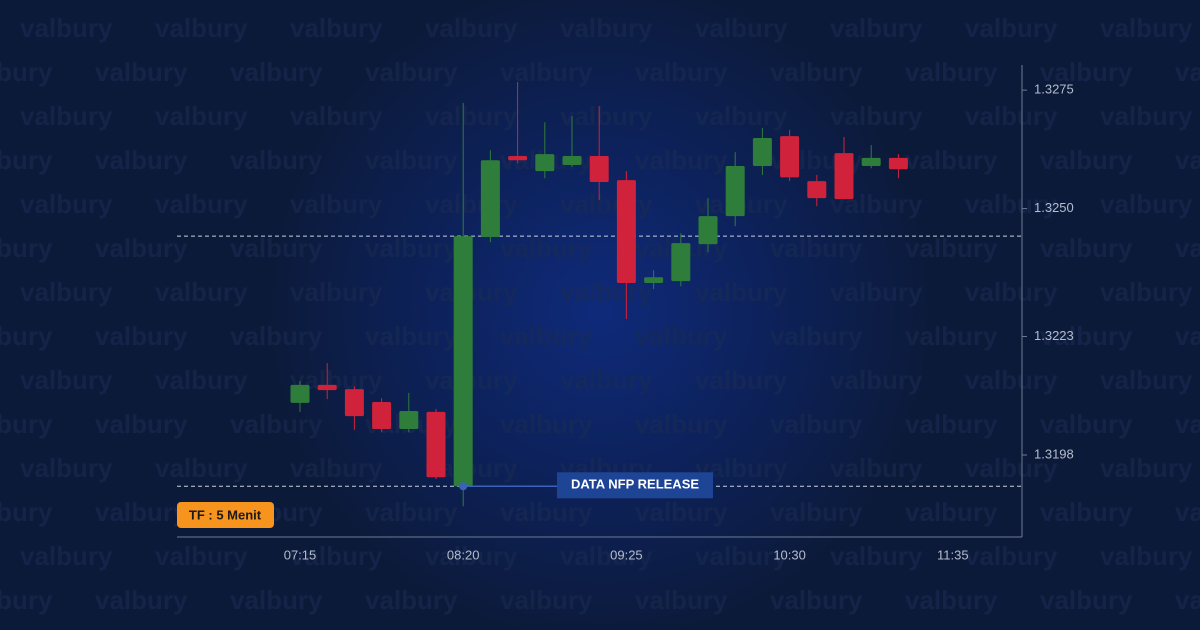 This screenshot has width=1200, height=630. Describe the element at coordinates (626, 554) in the screenshot. I see `x-tick-label: 09:25` at that location.